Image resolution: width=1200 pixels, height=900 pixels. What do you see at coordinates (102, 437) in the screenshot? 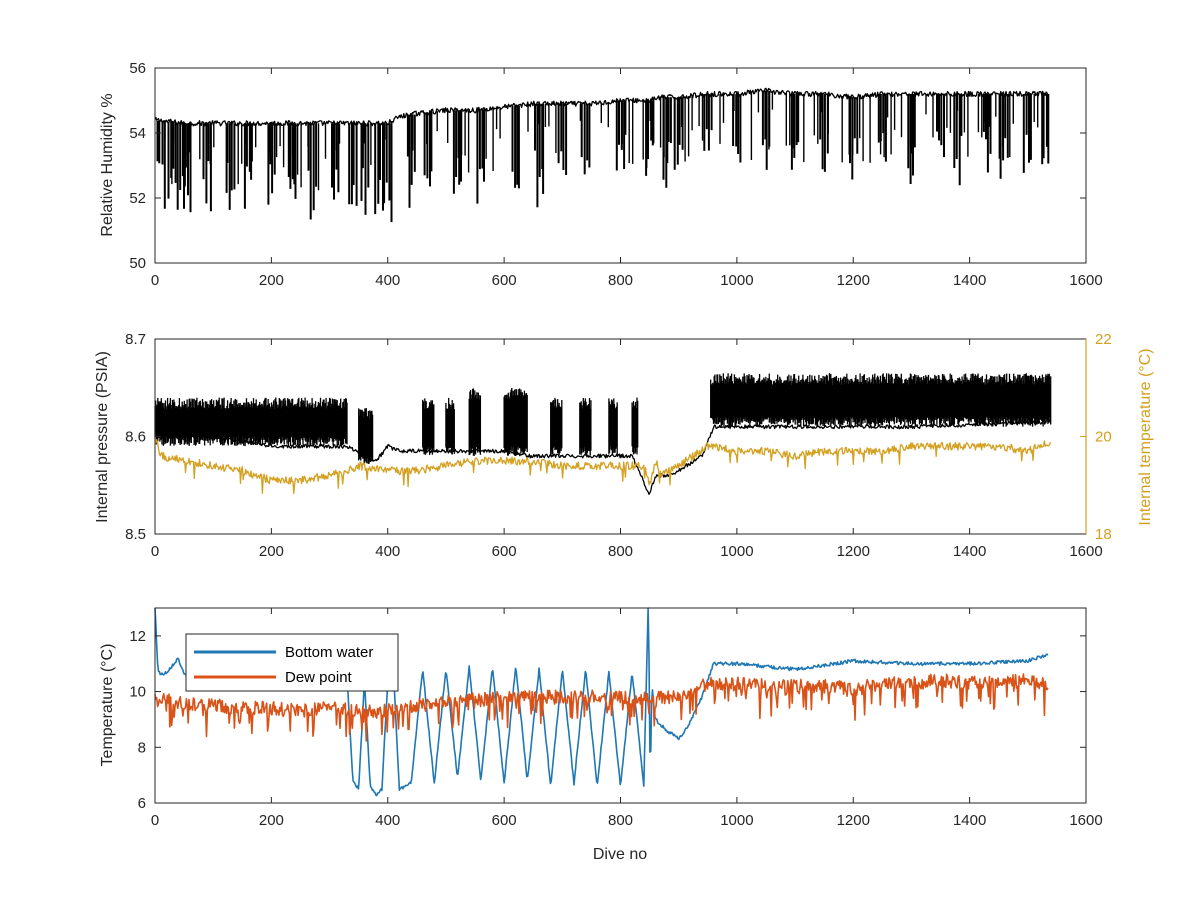
I see `pressure-ylabel: Internal pressure (PSIA)` at bounding box center [102, 437].